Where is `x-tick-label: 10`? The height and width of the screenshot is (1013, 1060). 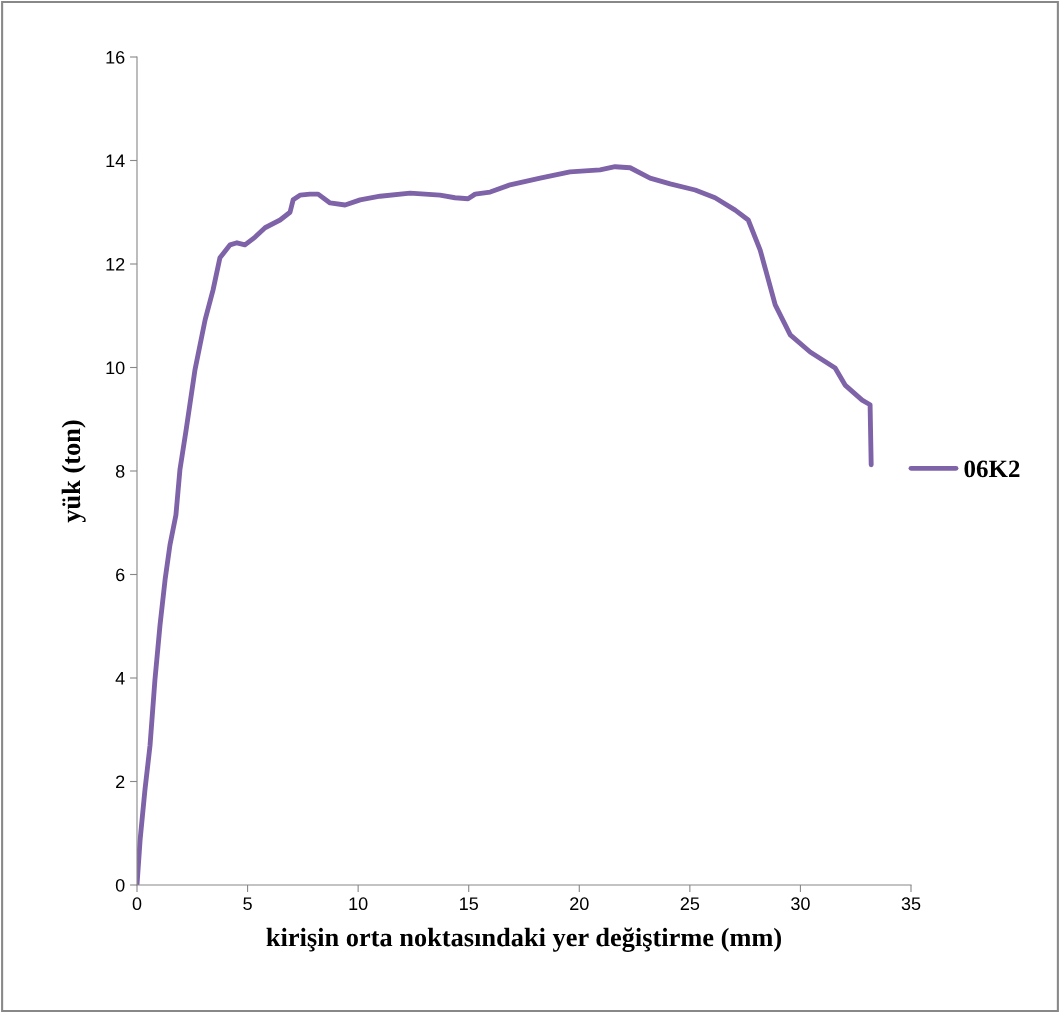 x-tick-label: 10 is located at coordinates (358, 904).